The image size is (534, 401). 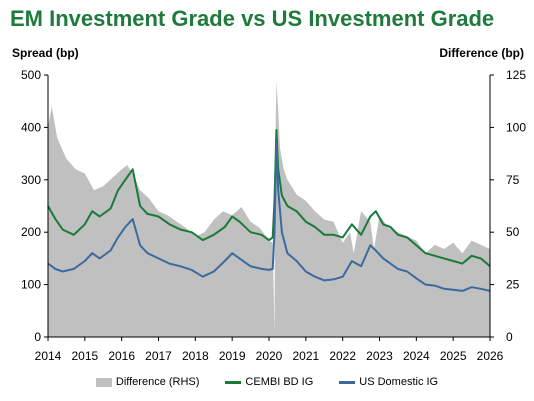 I want to click on right-tick-label: 75, so click(x=513, y=180).